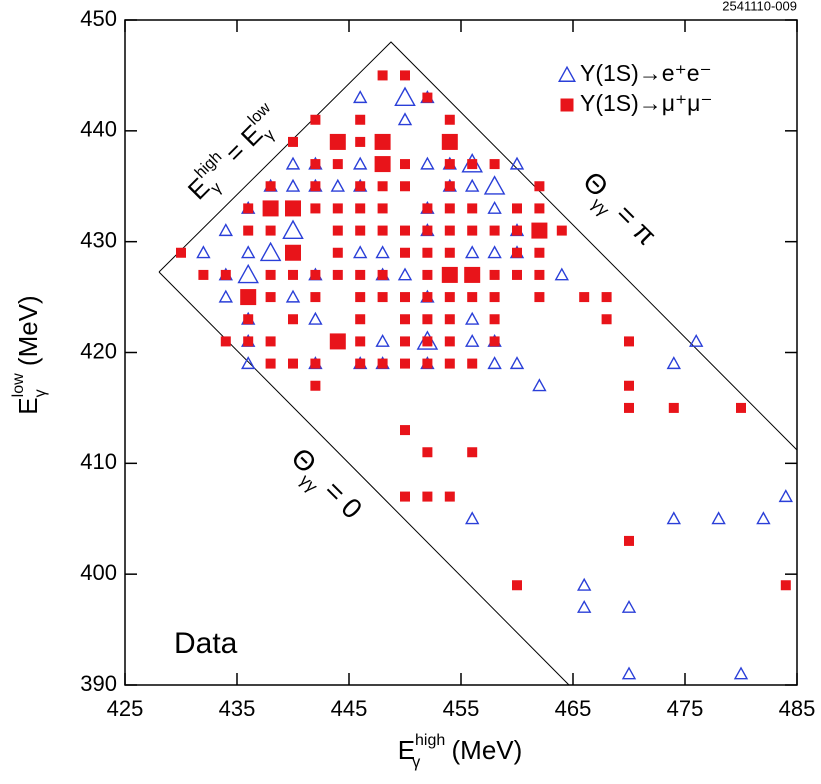 The height and width of the screenshot is (784, 821). I want to click on y-tick-label: 400, so click(98, 572).